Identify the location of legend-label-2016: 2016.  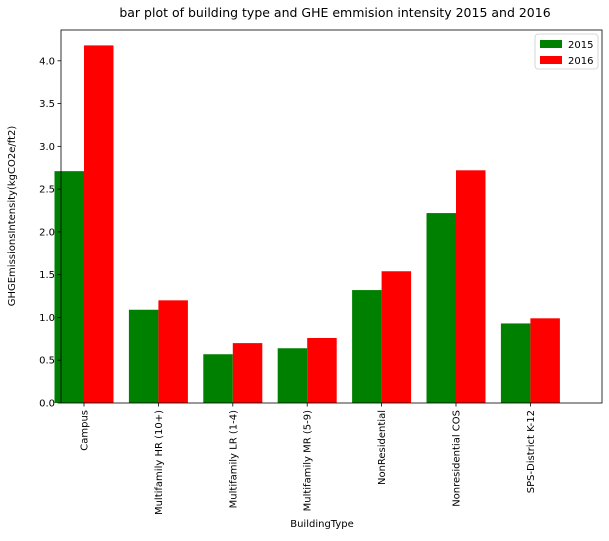
(580, 61).